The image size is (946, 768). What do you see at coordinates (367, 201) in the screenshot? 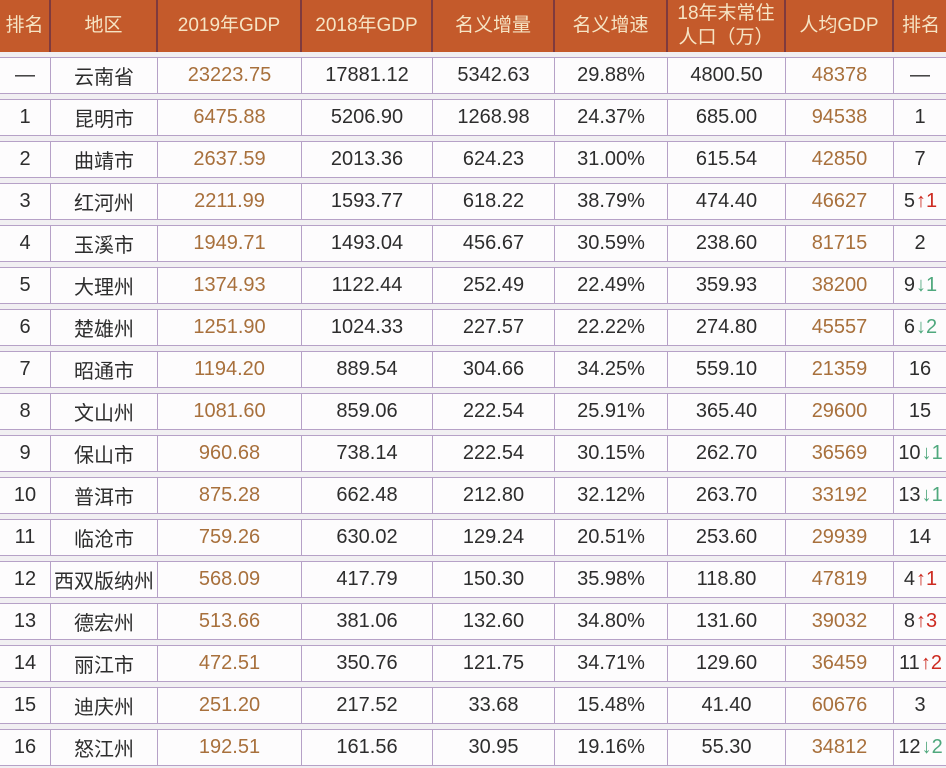
I see `cell-gdp-2018: 1593.77` at bounding box center [367, 201].